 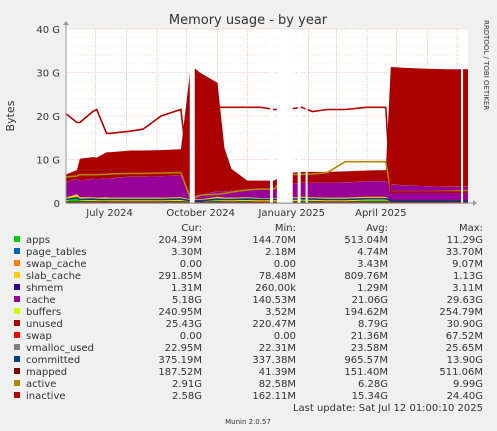 What do you see at coordinates (180, 276) in the screenshot?
I see `legend-cur: 291.85M` at bounding box center [180, 276].